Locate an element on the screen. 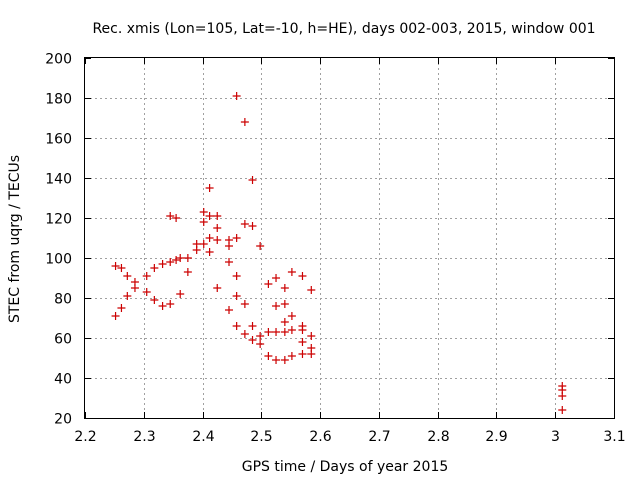 The height and width of the screenshot is (480, 640). y-tick-label: 180 is located at coordinates (58, 100).